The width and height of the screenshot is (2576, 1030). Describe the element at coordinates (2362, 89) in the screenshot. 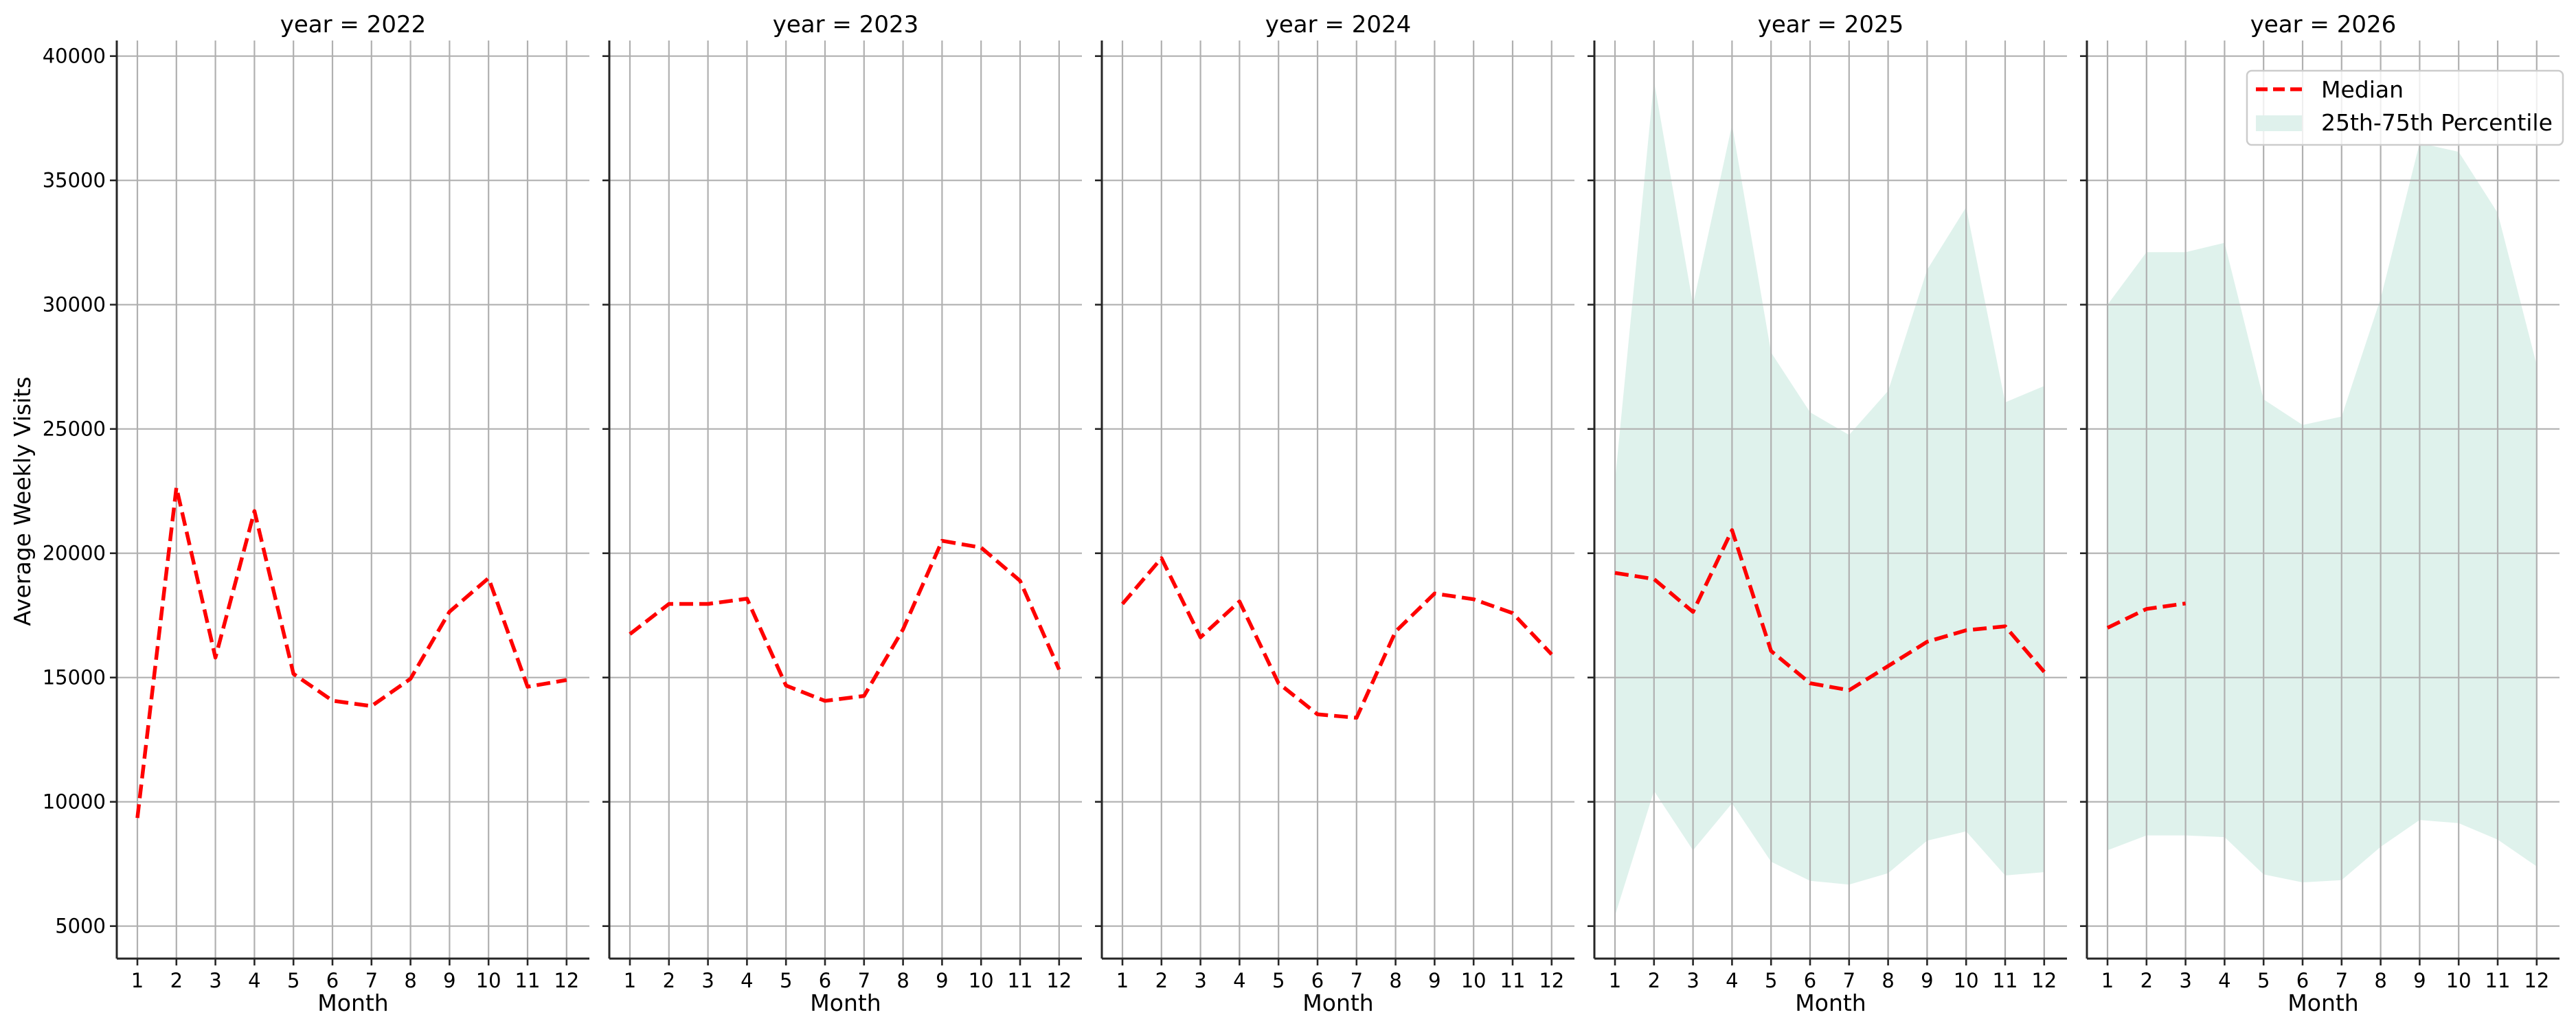

I see `legend-median-label: Median` at that location.